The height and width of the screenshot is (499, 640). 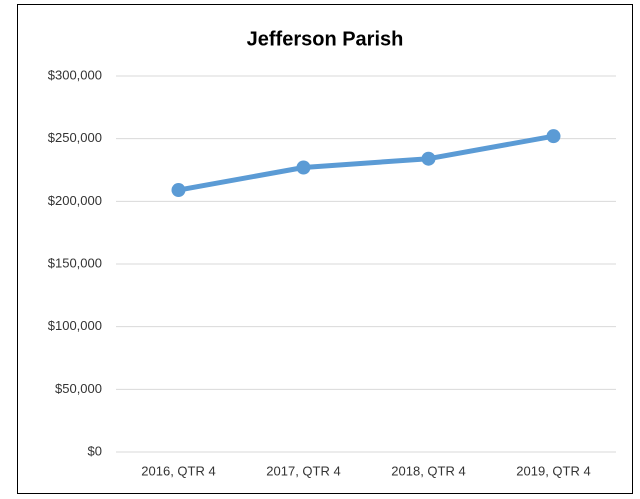 What do you see at coordinates (303, 470) in the screenshot?
I see `x-tick-label: 2017, QTR 4` at bounding box center [303, 470].